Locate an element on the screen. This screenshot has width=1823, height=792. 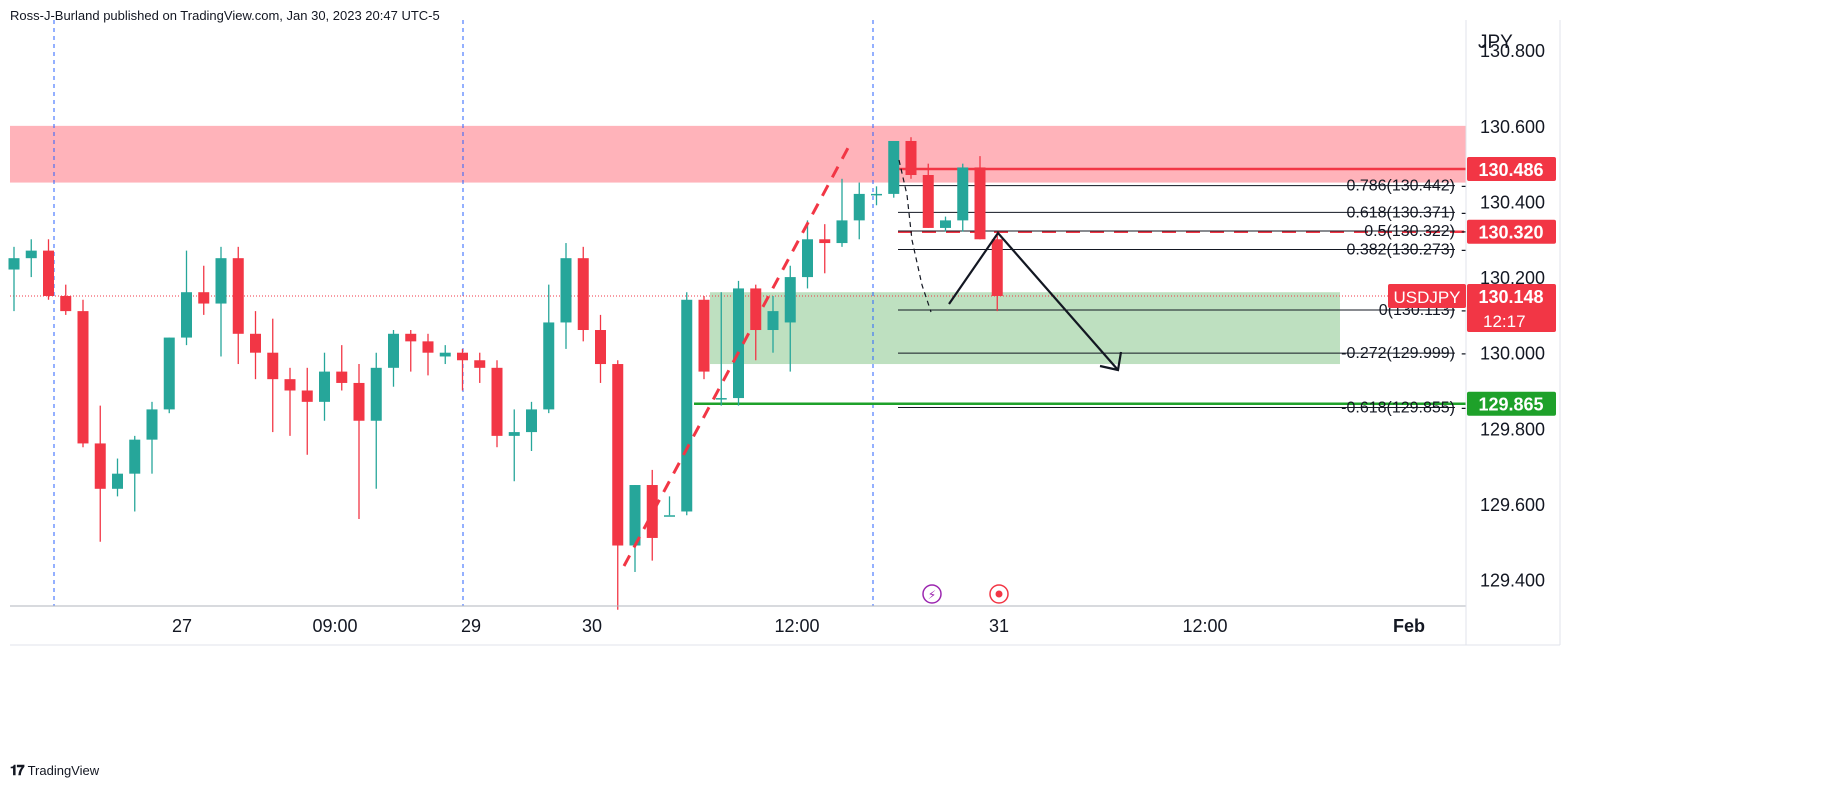
footer-brand-label: TradingView is located at coordinates (63, 770).